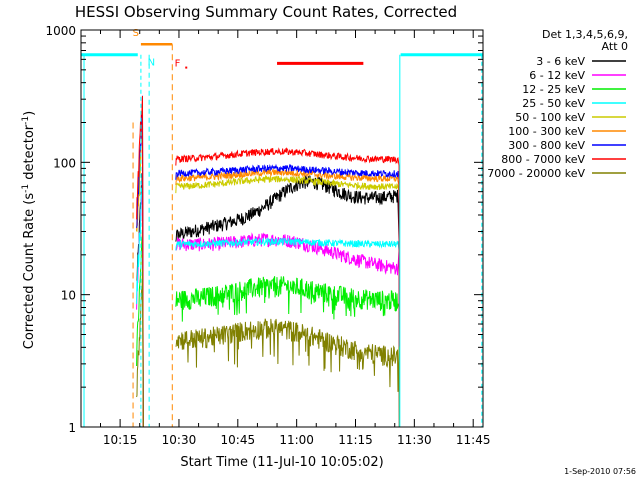  I want to click on x-tick-label: 11:45, so click(473, 440).